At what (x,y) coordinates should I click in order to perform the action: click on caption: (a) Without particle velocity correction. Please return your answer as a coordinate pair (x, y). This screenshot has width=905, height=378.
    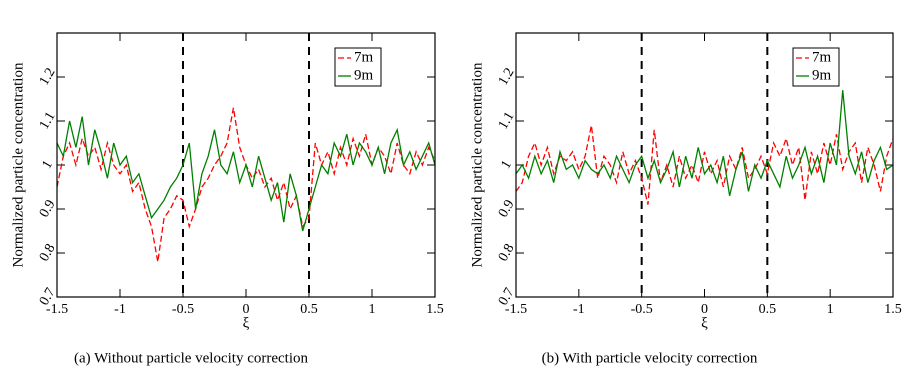
    Looking at the image, I should click on (191, 358).